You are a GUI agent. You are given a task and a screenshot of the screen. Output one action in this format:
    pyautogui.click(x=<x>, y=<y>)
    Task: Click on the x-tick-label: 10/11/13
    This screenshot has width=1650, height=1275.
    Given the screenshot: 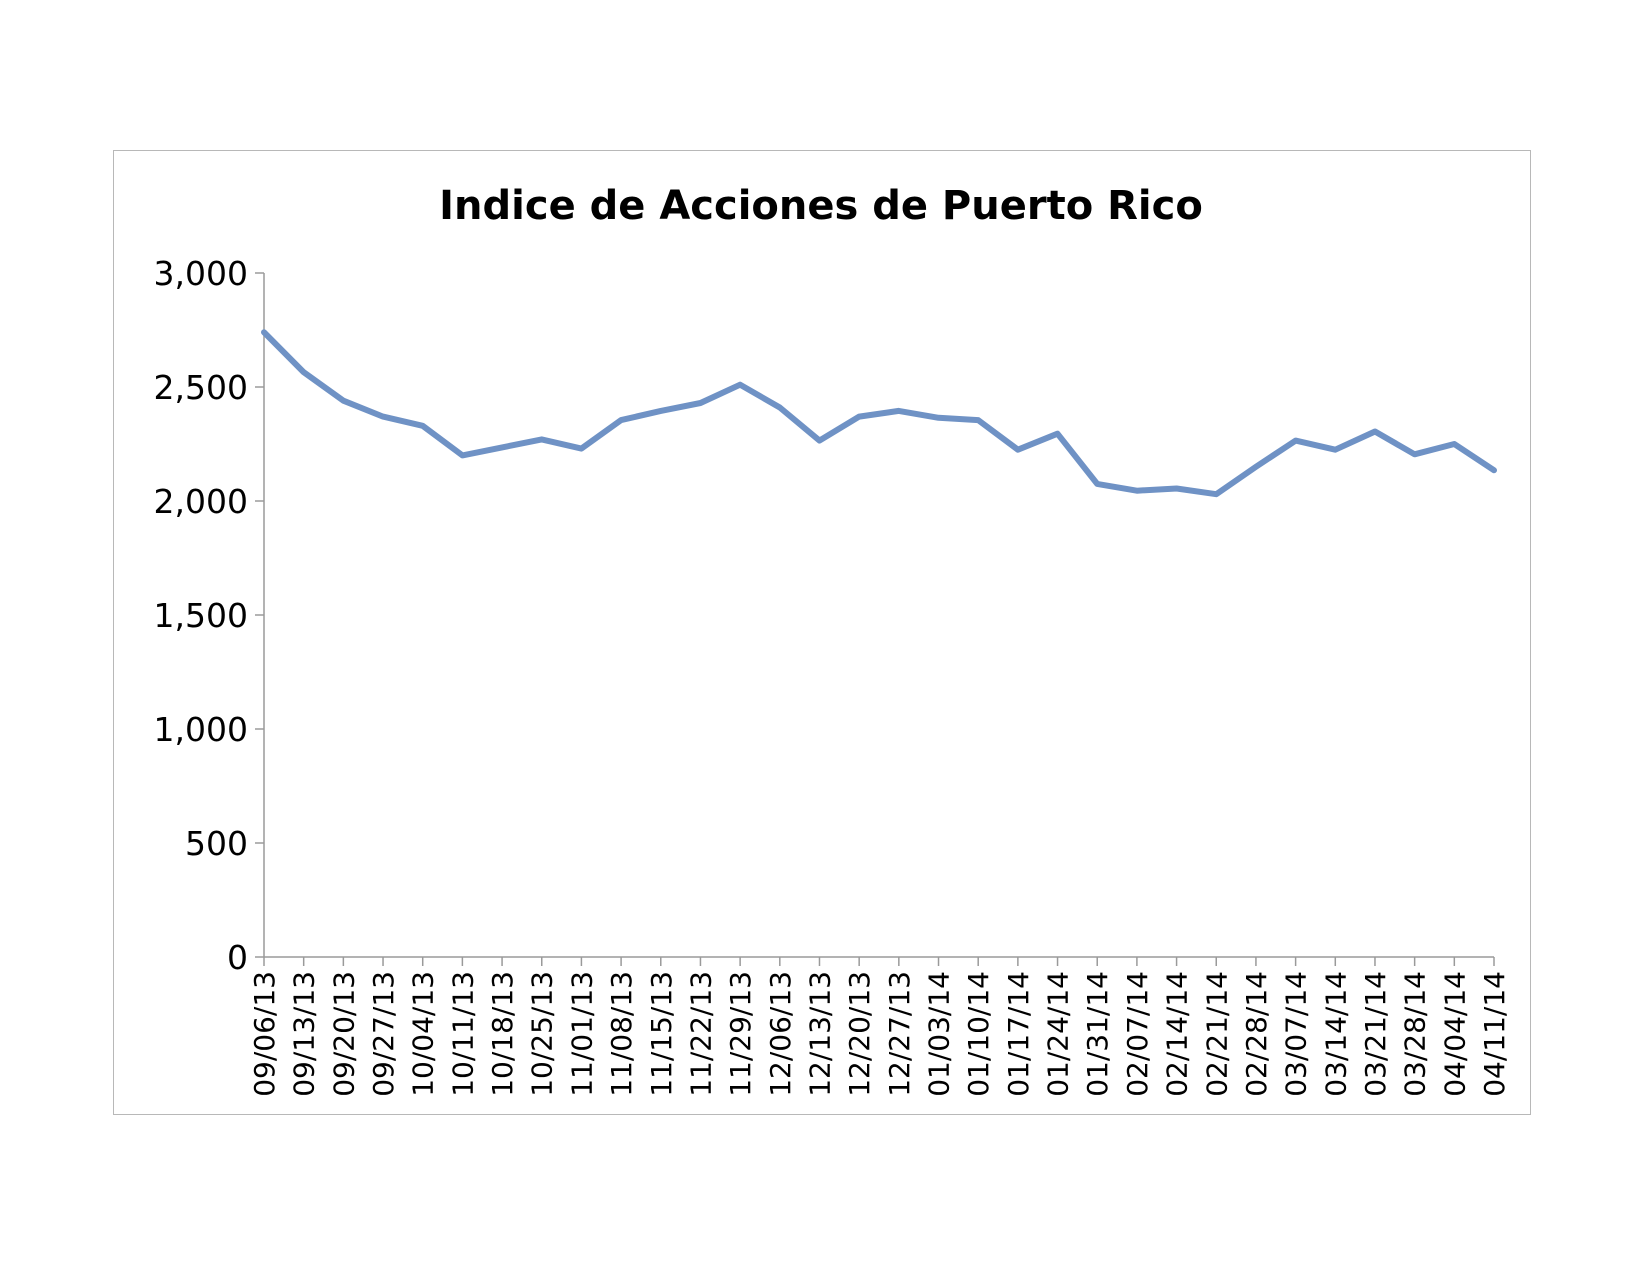 What is the action you would take?
    pyautogui.click(x=462, y=1034)
    